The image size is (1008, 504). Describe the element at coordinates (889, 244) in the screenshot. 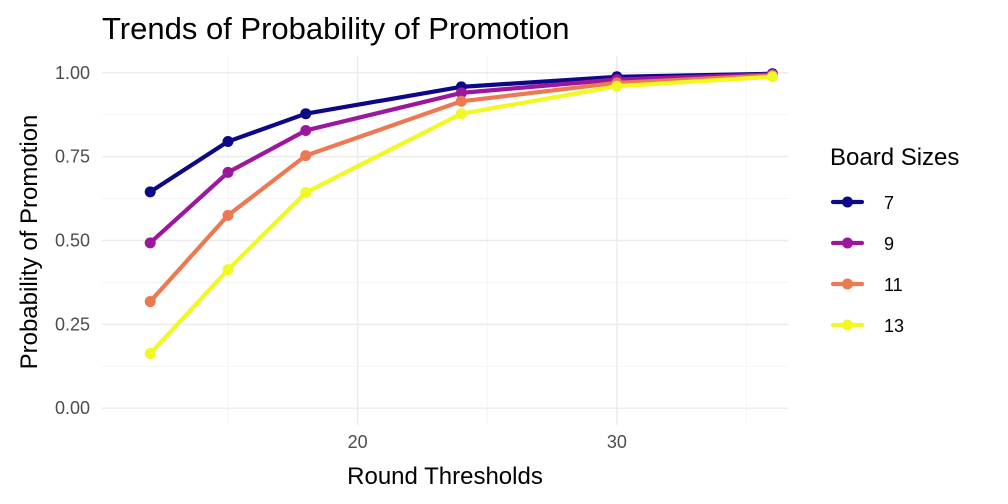

I see `legend-label: 9` at that location.